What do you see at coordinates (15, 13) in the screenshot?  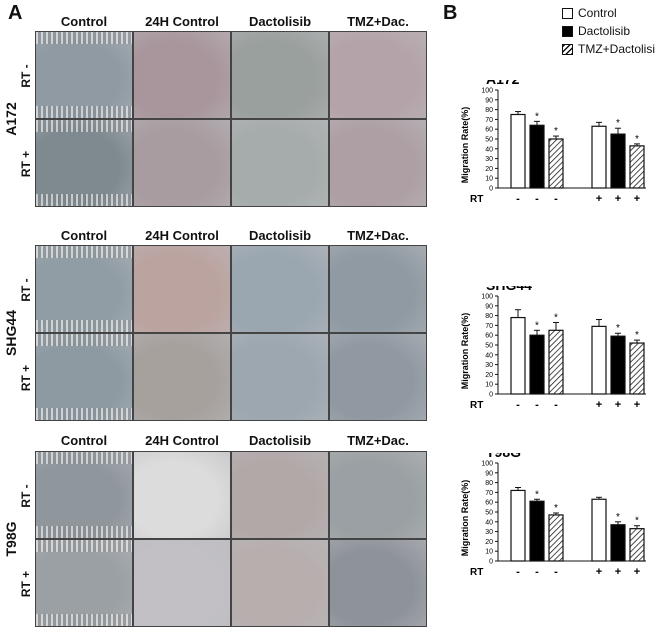 I see `panel-letter-a: A` at bounding box center [15, 13].